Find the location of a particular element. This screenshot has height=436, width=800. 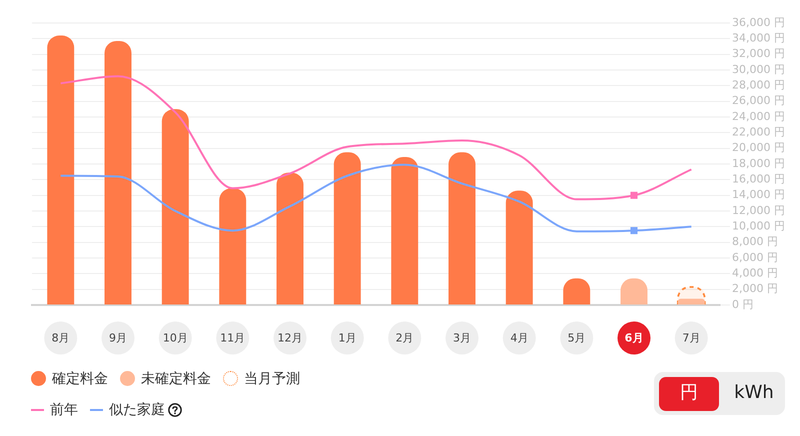

y-tick-label: 20,000 円 is located at coordinates (758, 147).